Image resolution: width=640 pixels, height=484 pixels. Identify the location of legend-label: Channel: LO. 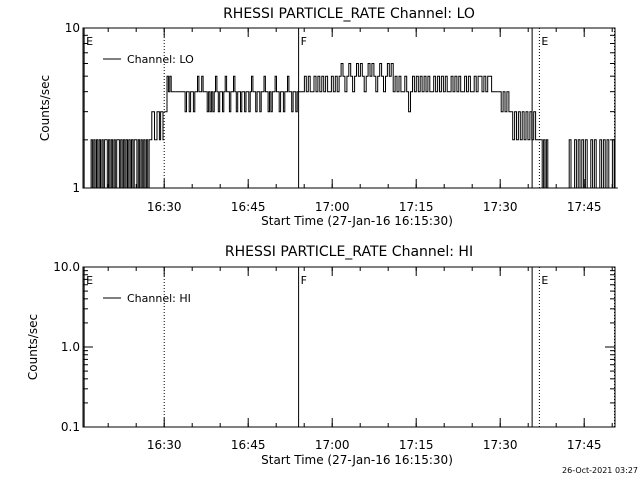
(160, 59).